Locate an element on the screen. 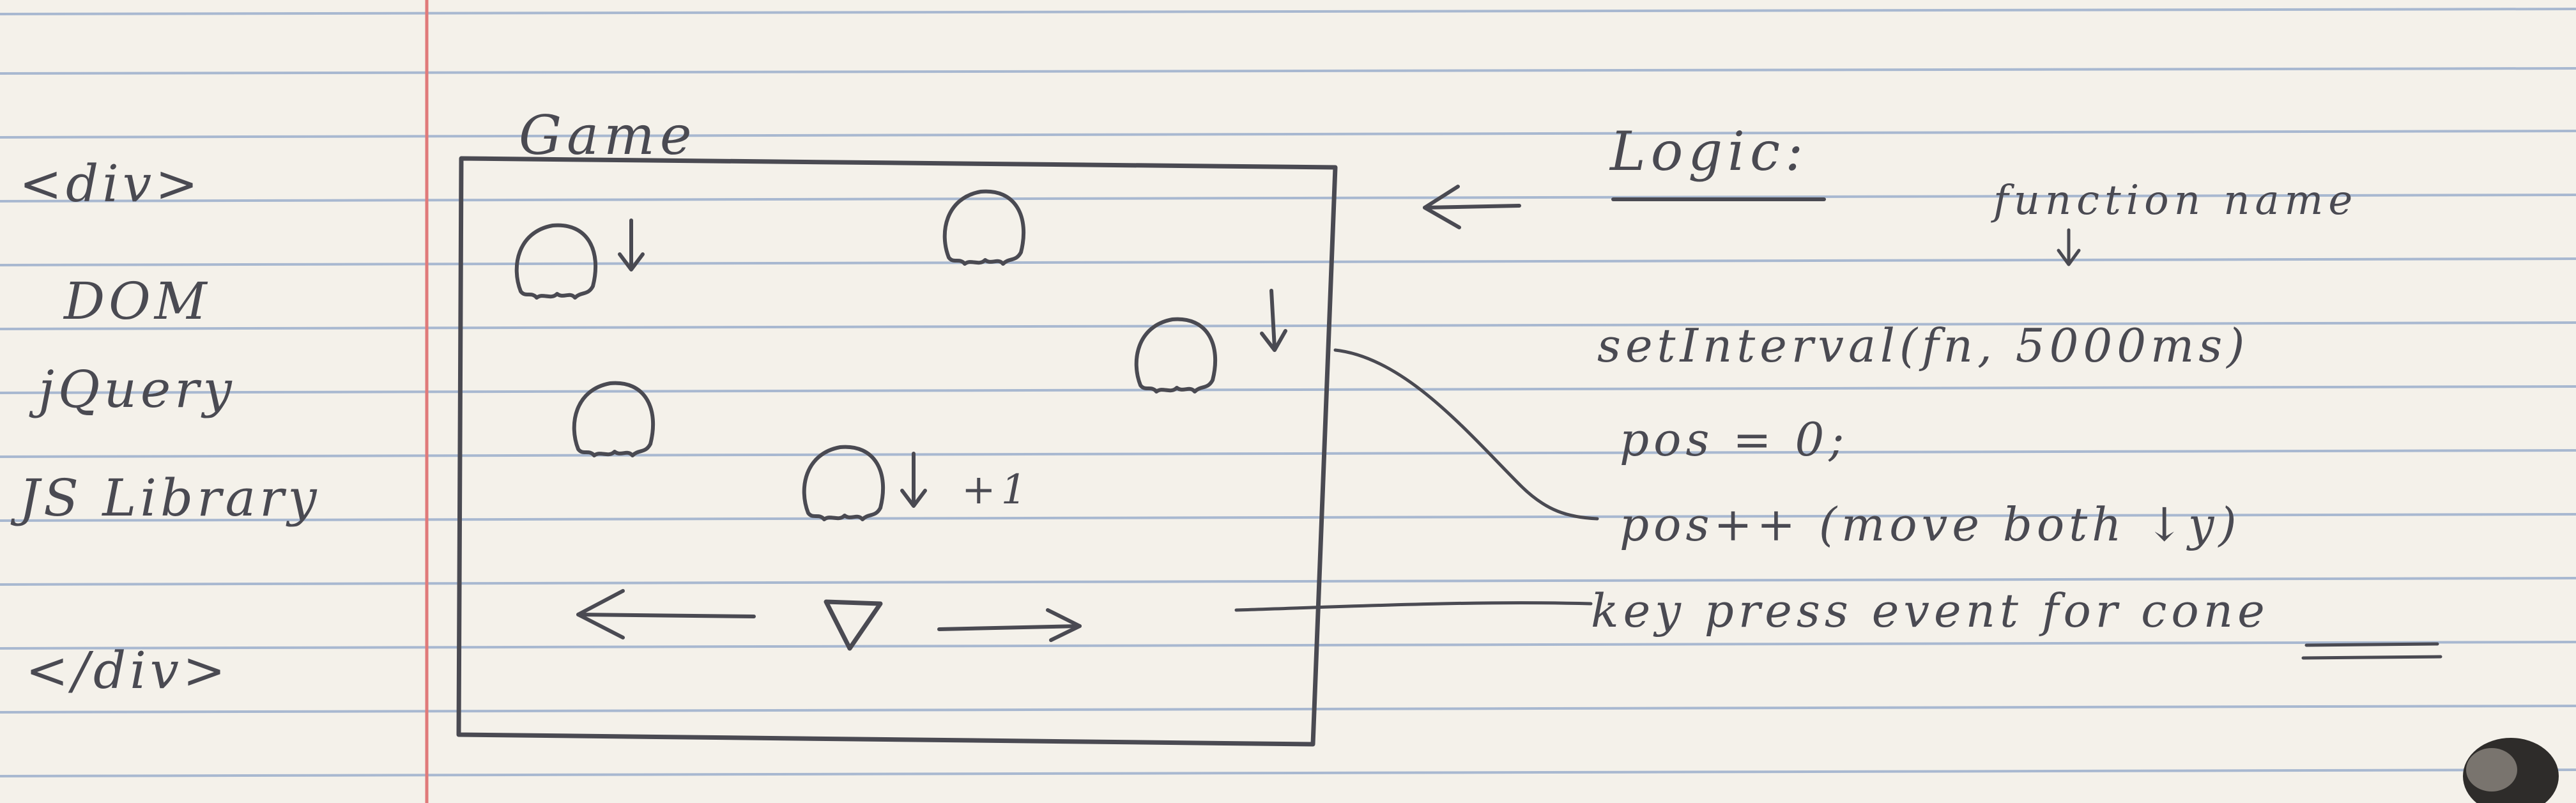 The width and height of the screenshot is (2576, 803). div-open-tag: <div> is located at coordinates (111, 184).